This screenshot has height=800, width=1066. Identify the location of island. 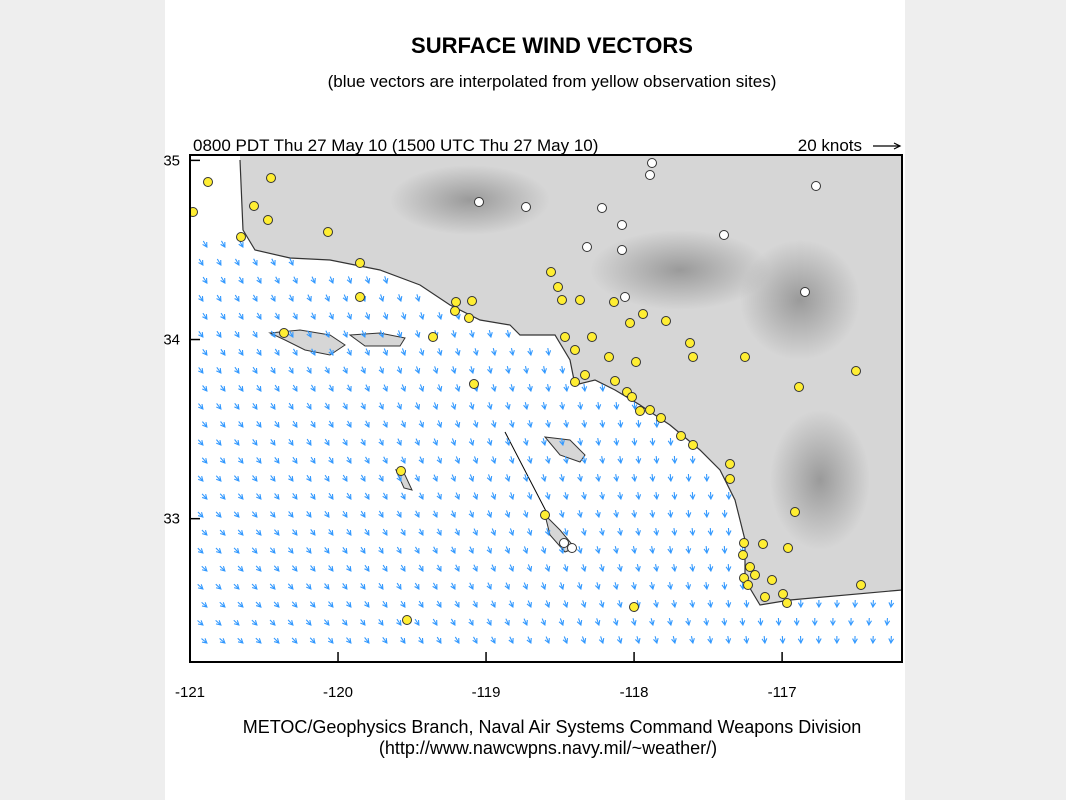
(307, 342).